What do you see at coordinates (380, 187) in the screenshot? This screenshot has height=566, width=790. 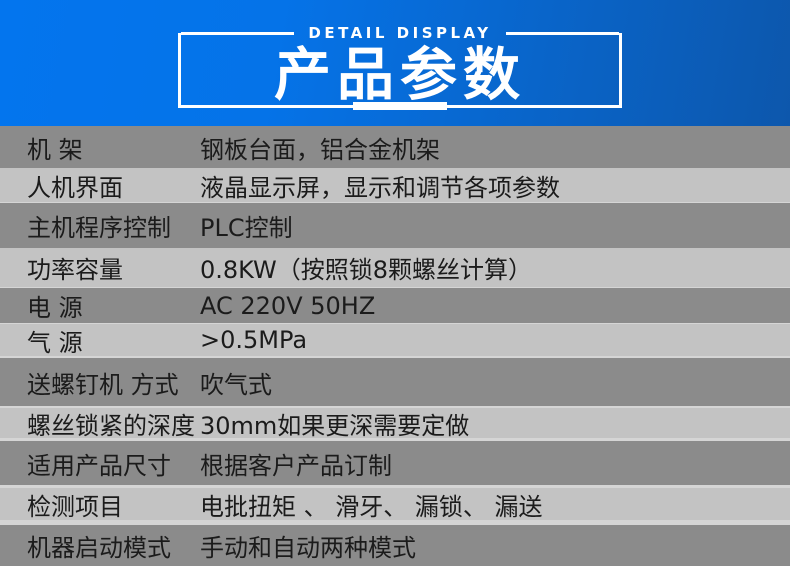 I see `row-value: 液晶显示屏，显示和调节各项参数` at bounding box center [380, 187].